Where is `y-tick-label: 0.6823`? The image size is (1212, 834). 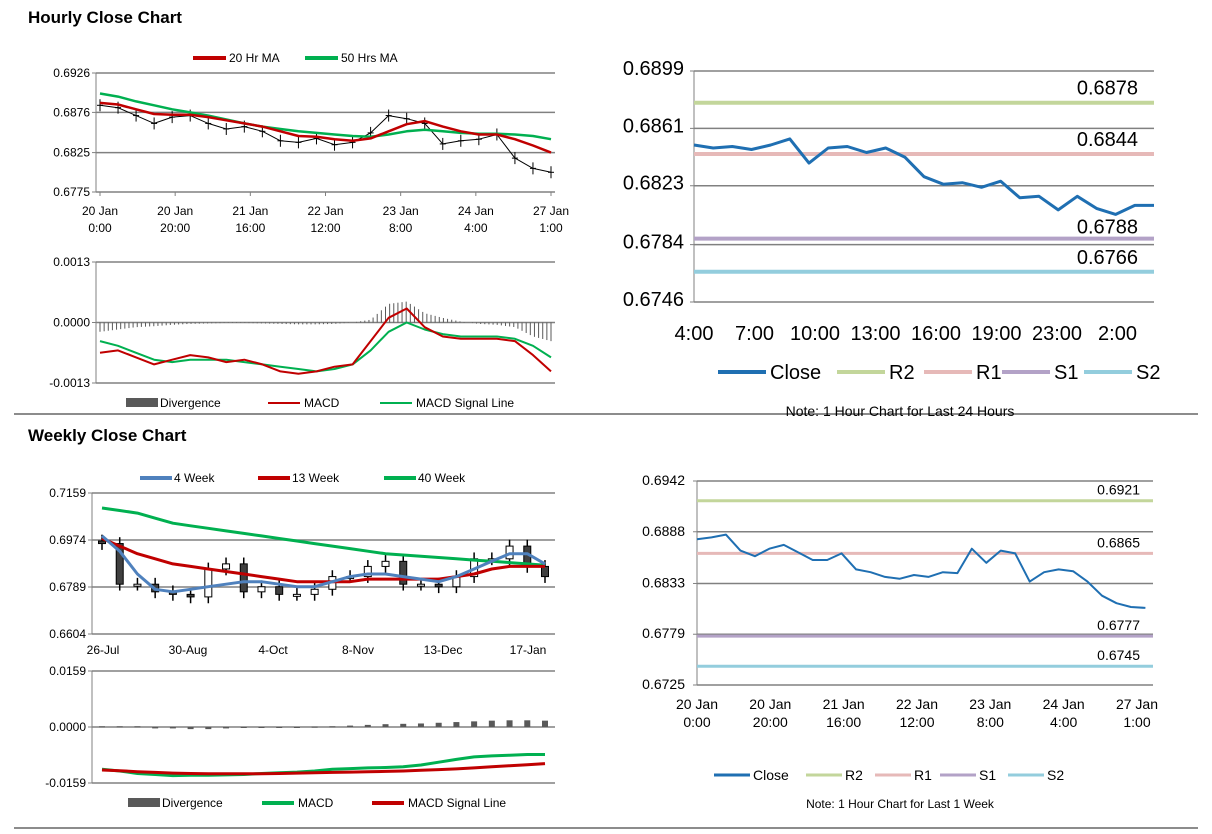
y-tick-label: 0.6823 is located at coordinates (653, 184).